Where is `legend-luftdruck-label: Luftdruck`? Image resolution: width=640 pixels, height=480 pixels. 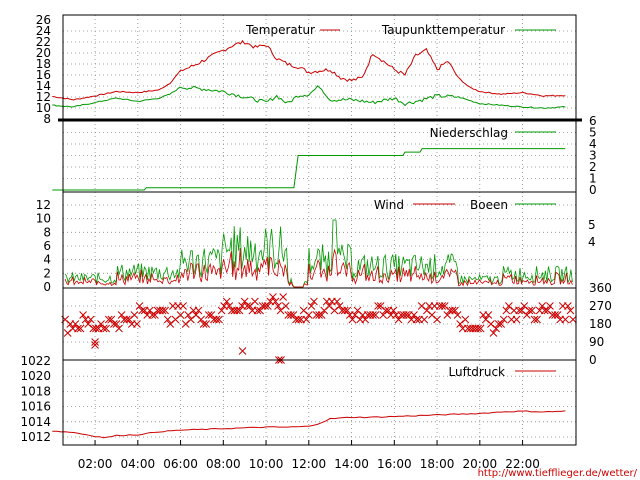 legend-luftdruck-label: Luftdruck is located at coordinates (476, 372).